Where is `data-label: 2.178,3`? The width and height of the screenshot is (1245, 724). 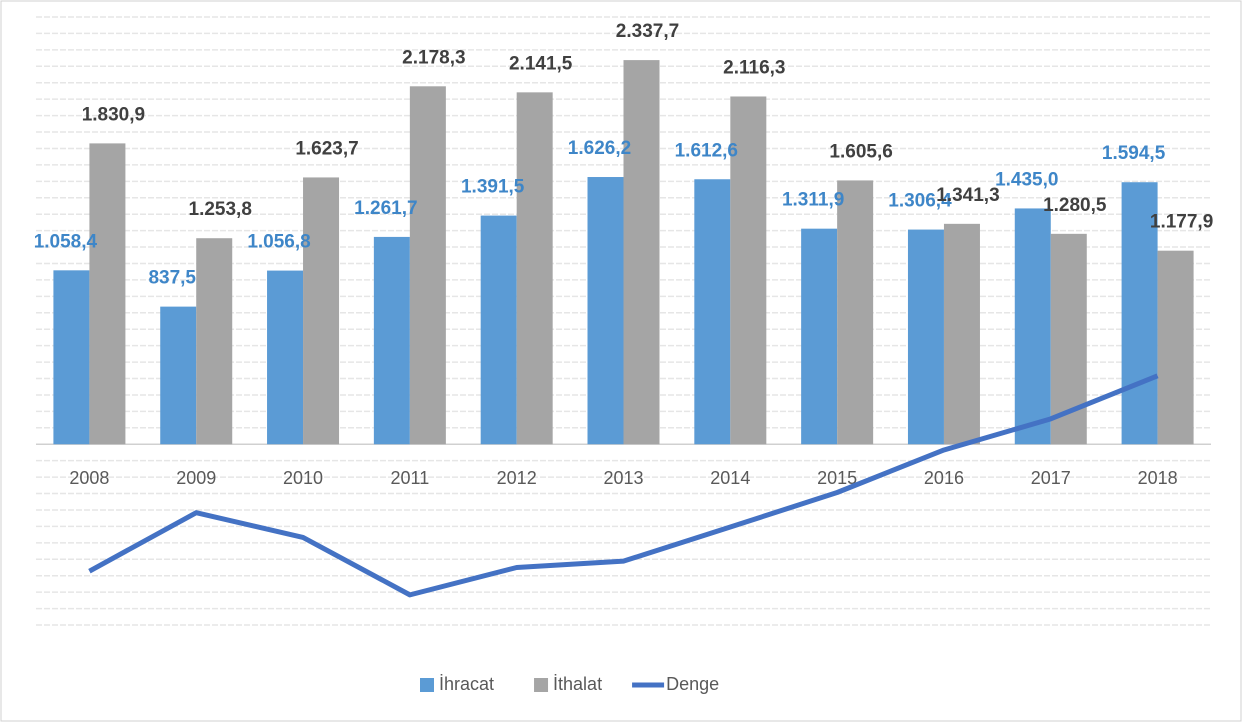 data-label: 2.178,3 is located at coordinates (433, 57).